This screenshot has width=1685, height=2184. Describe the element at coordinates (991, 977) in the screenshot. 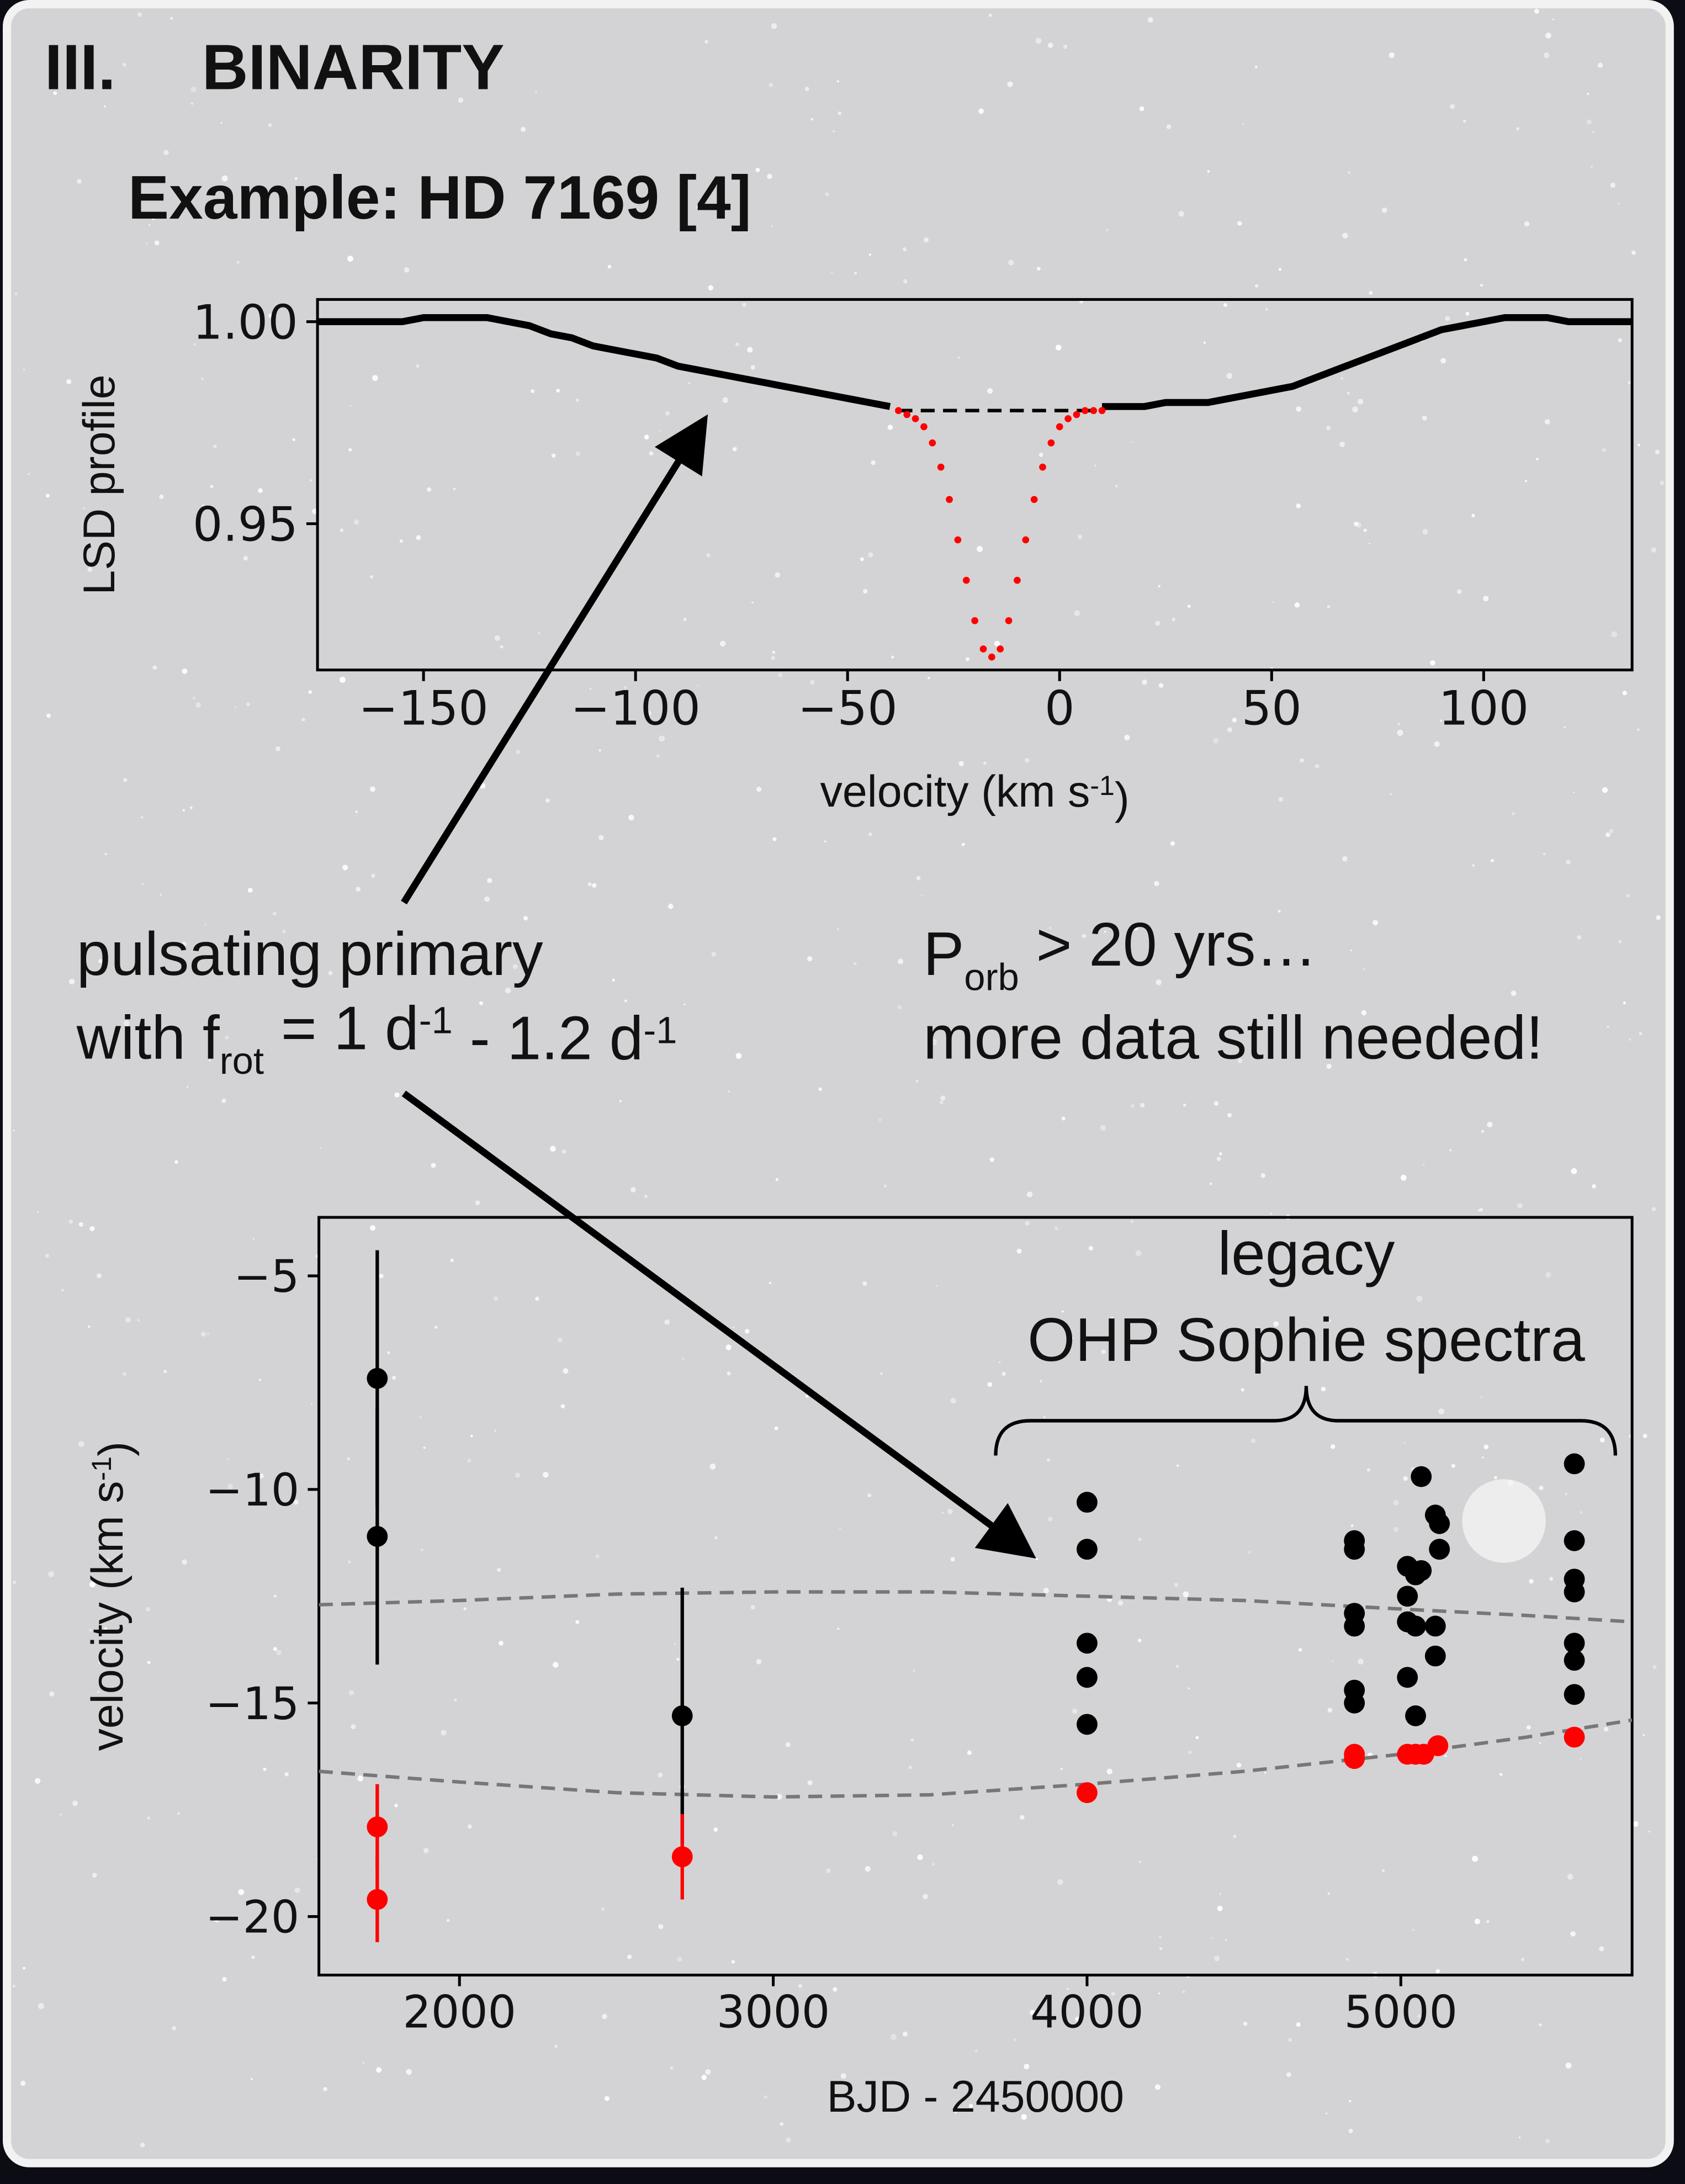

I see `text-part: orb` at that location.